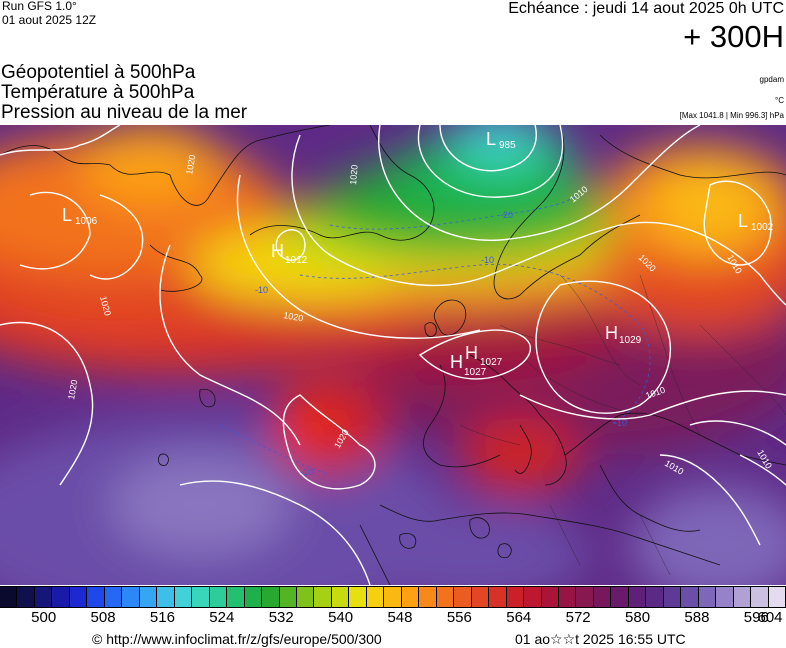  What do you see at coordinates (770, 617) in the screenshot?
I see `color-scale-tick-label: 604` at bounding box center [770, 617].